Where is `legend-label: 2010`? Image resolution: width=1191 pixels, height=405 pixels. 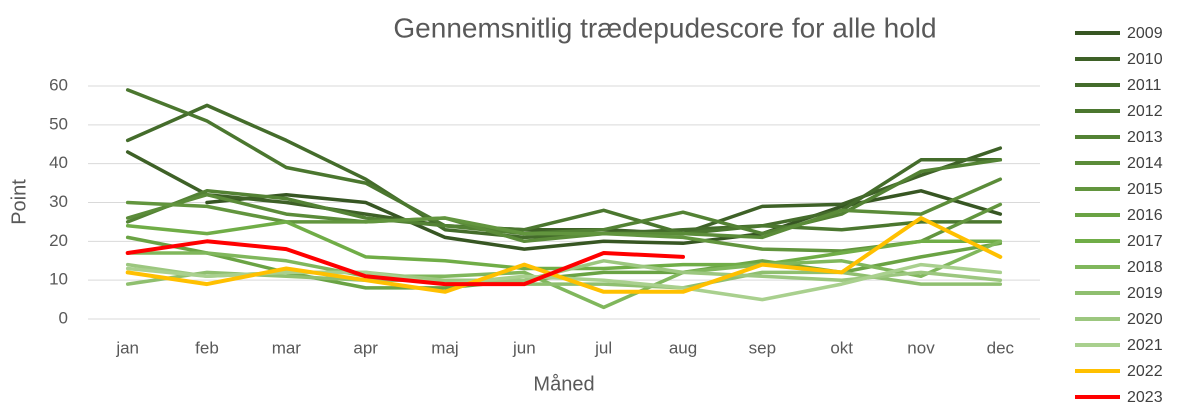 legend-label: 2010 is located at coordinates (1145, 59).